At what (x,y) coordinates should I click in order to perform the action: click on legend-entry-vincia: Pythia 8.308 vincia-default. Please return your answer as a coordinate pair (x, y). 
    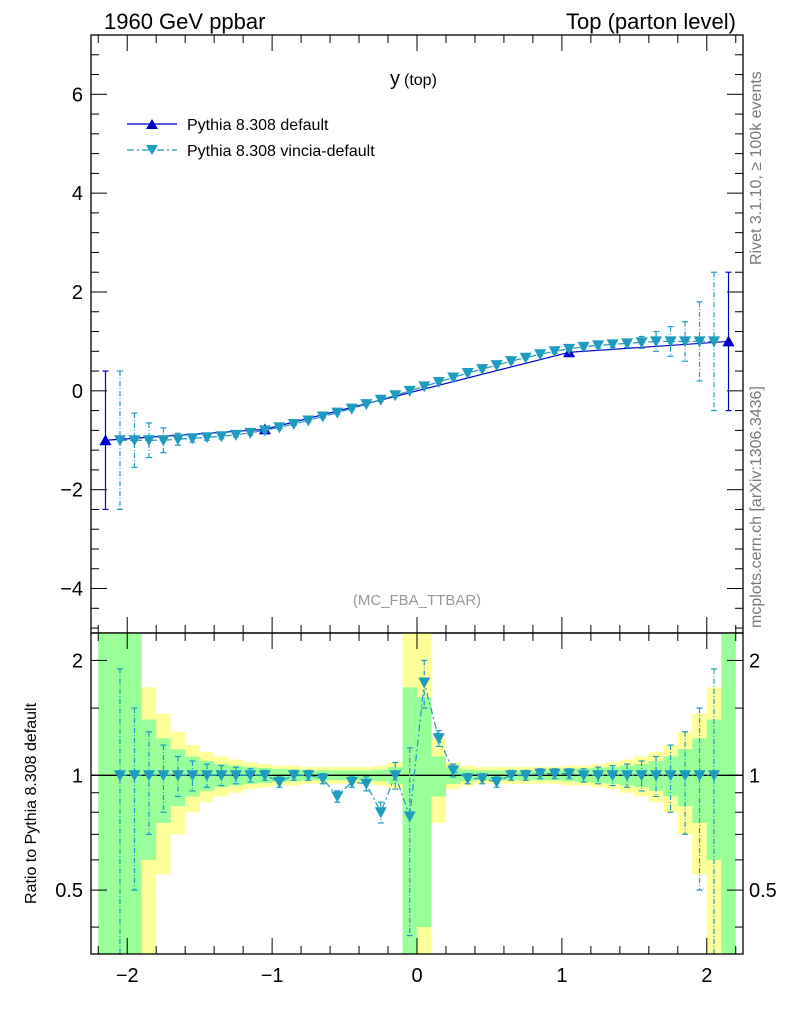
    Looking at the image, I should click on (251, 151).